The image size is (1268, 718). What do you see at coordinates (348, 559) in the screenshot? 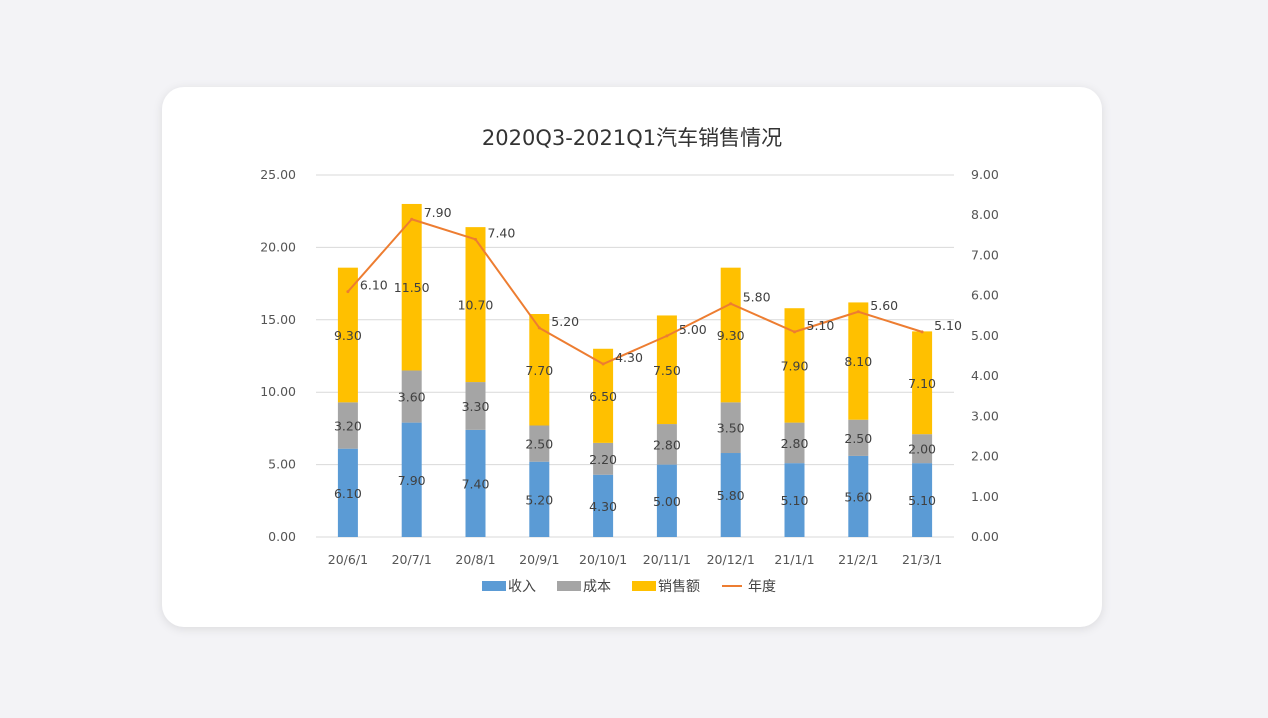
I see `x-tick-label: 20/6/1` at bounding box center [348, 559].